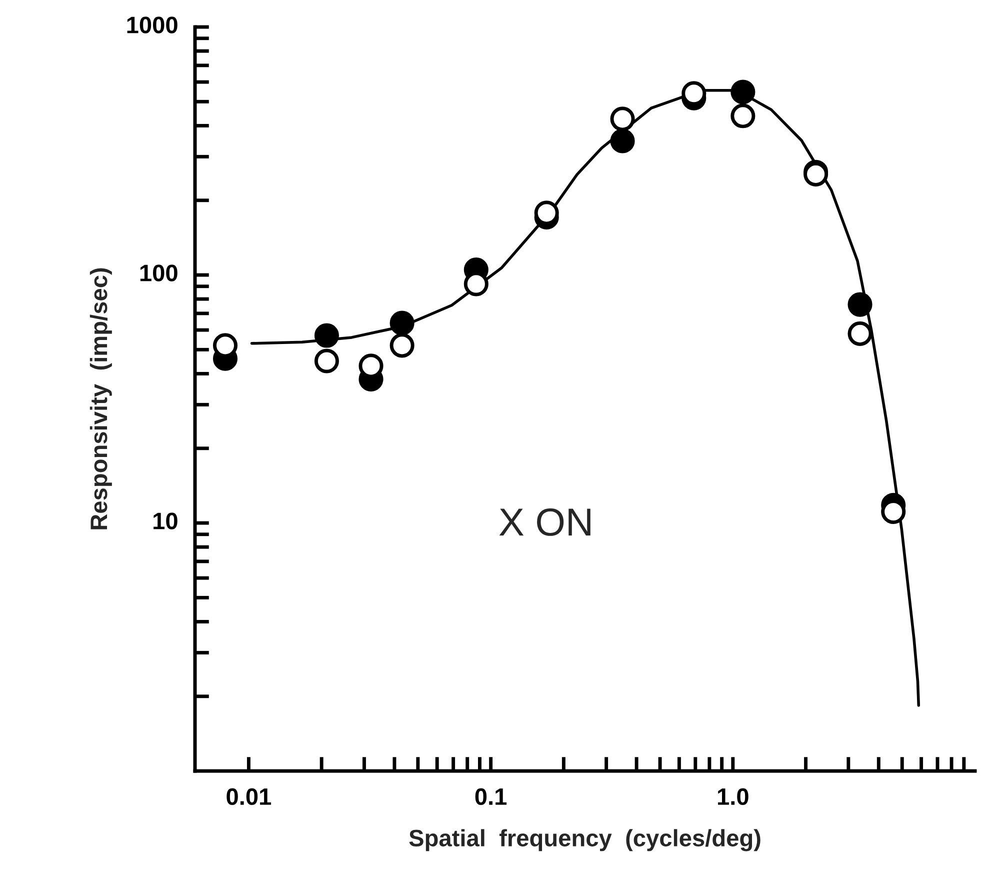 This screenshot has width=981, height=882. Describe the element at coordinates (166, 521) in the screenshot. I see `y-tick-label: 10` at that location.